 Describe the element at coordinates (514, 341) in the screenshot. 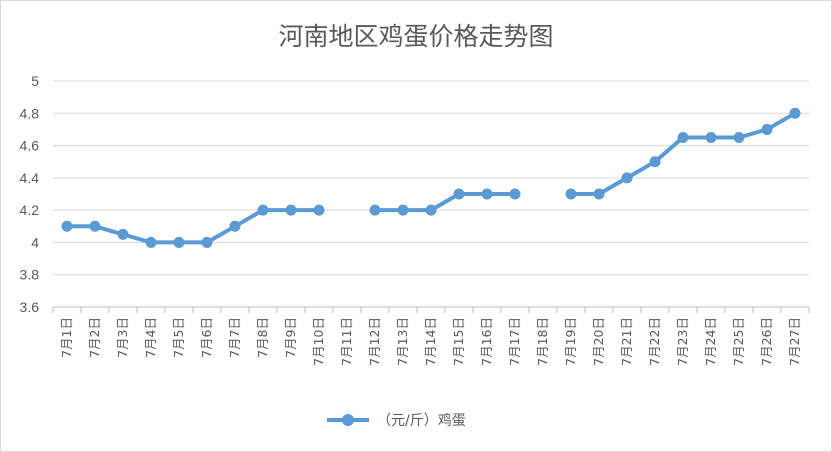

I see `x-tick-label: 7月17日` at that location.